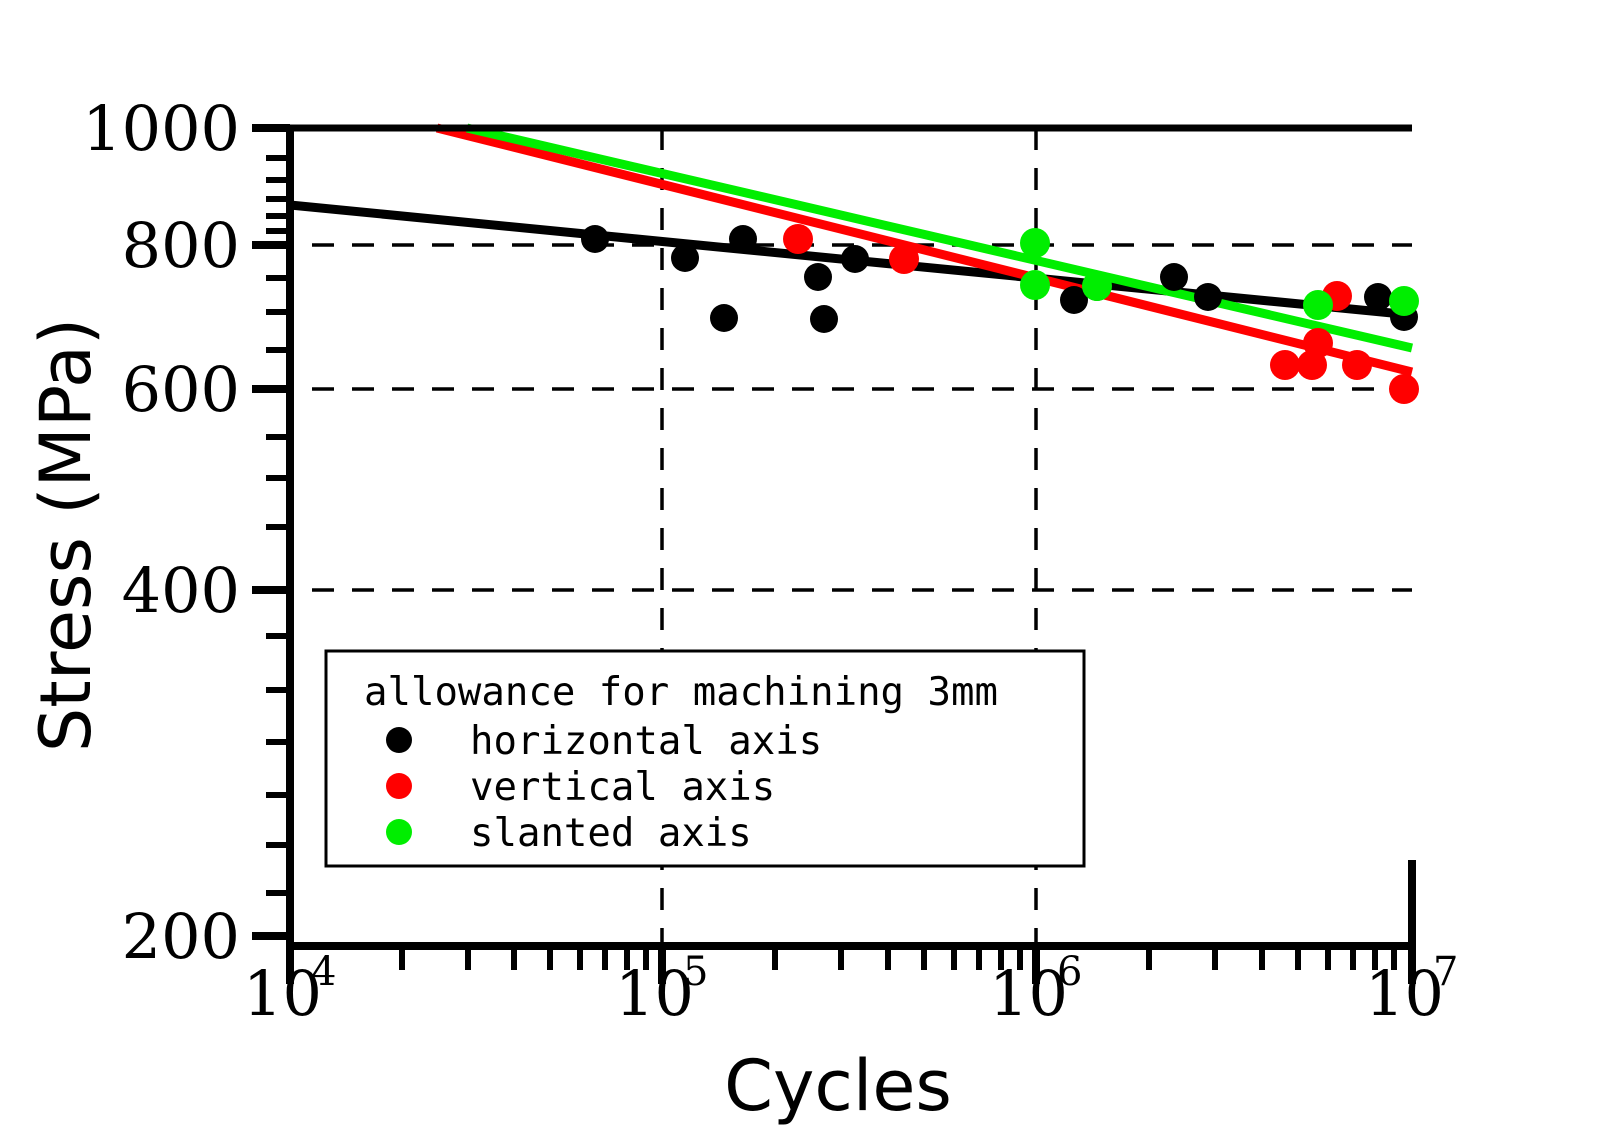  I want to click on fit-line-vertical-axis, so click(924, 250).